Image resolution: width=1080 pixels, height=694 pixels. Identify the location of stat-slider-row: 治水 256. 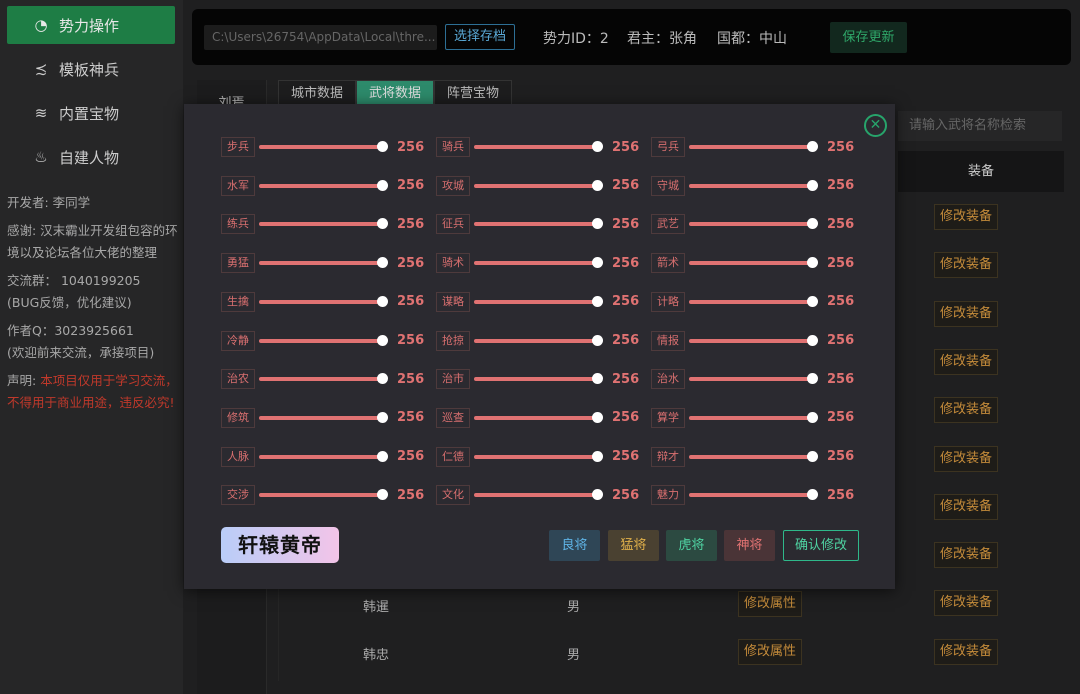
(752, 379).